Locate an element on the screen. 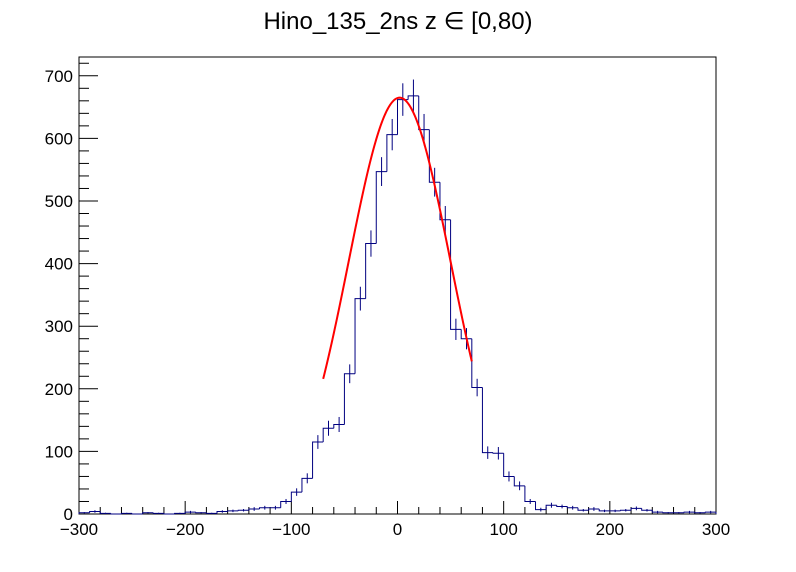  x-tick-label: 300 is located at coordinates (716, 529).